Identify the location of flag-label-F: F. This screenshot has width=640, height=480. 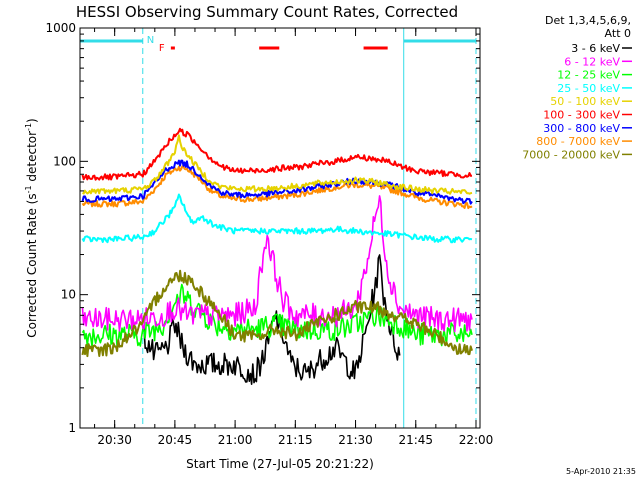
(162, 48).